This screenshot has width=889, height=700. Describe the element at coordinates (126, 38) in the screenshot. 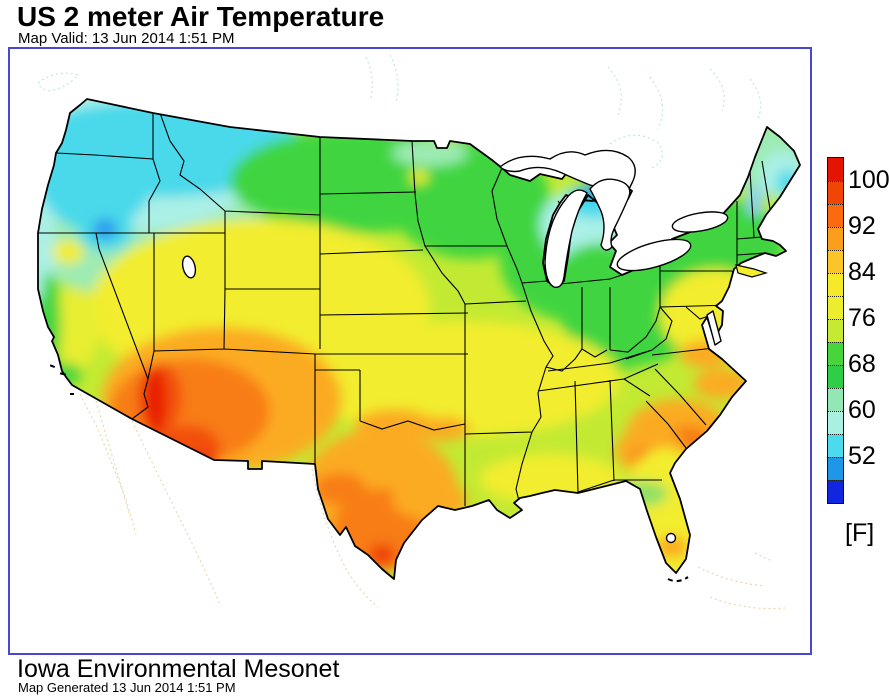

I see `map-valid-timestamp: Map Valid: 13 Jun 2014 1:51 PM` at that location.